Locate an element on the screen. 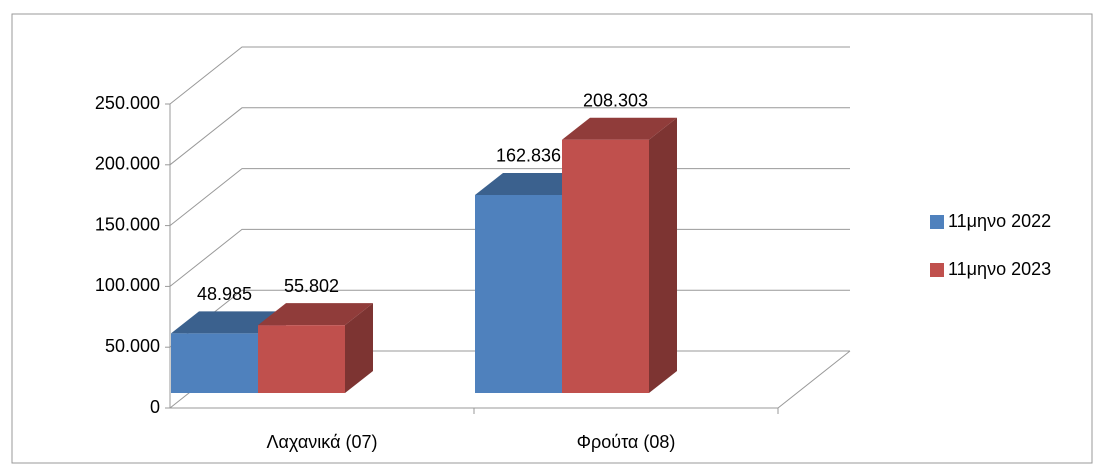 The image size is (1104, 476). legend-label: 11μηνο 2023 is located at coordinates (999, 269).